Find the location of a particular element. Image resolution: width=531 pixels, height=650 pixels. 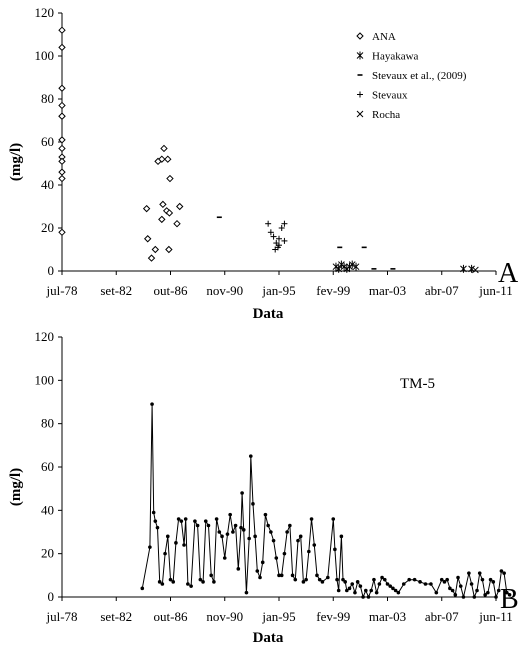

panel-0-x-tick-label: out-86 is located at coordinates (171, 290).